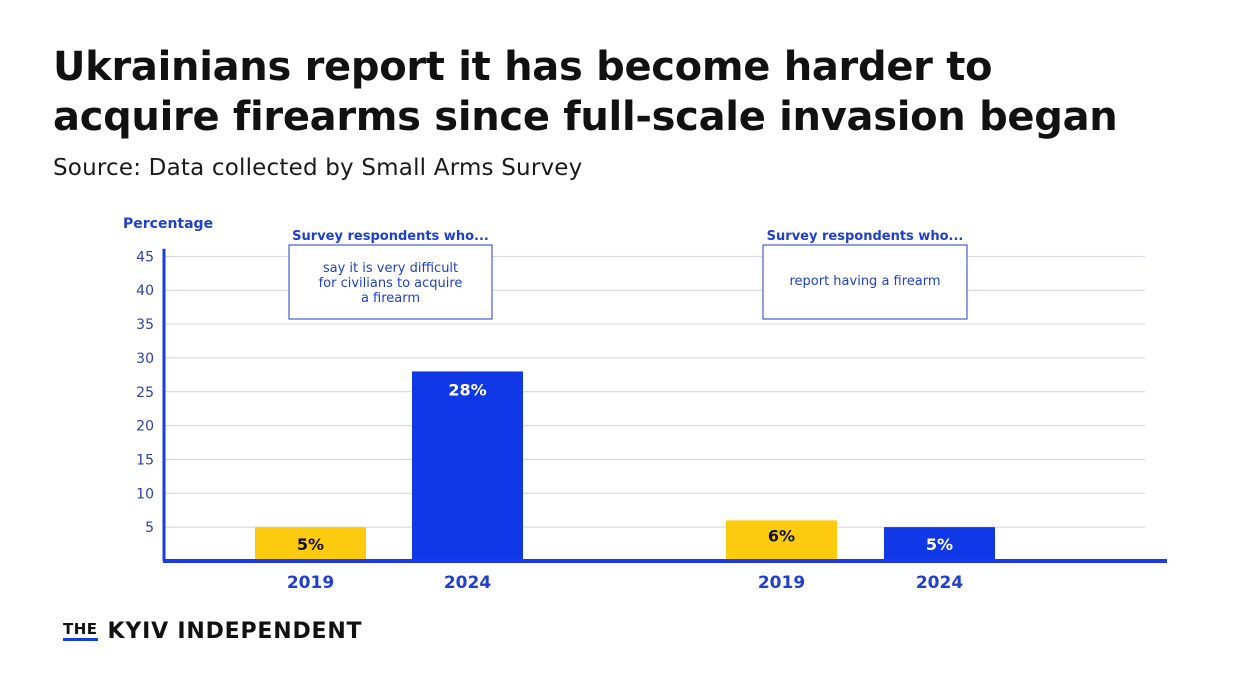 The width and height of the screenshot is (1240, 698). Describe the element at coordinates (80, 631) in the screenshot. I see `logo-the: THE` at that location.